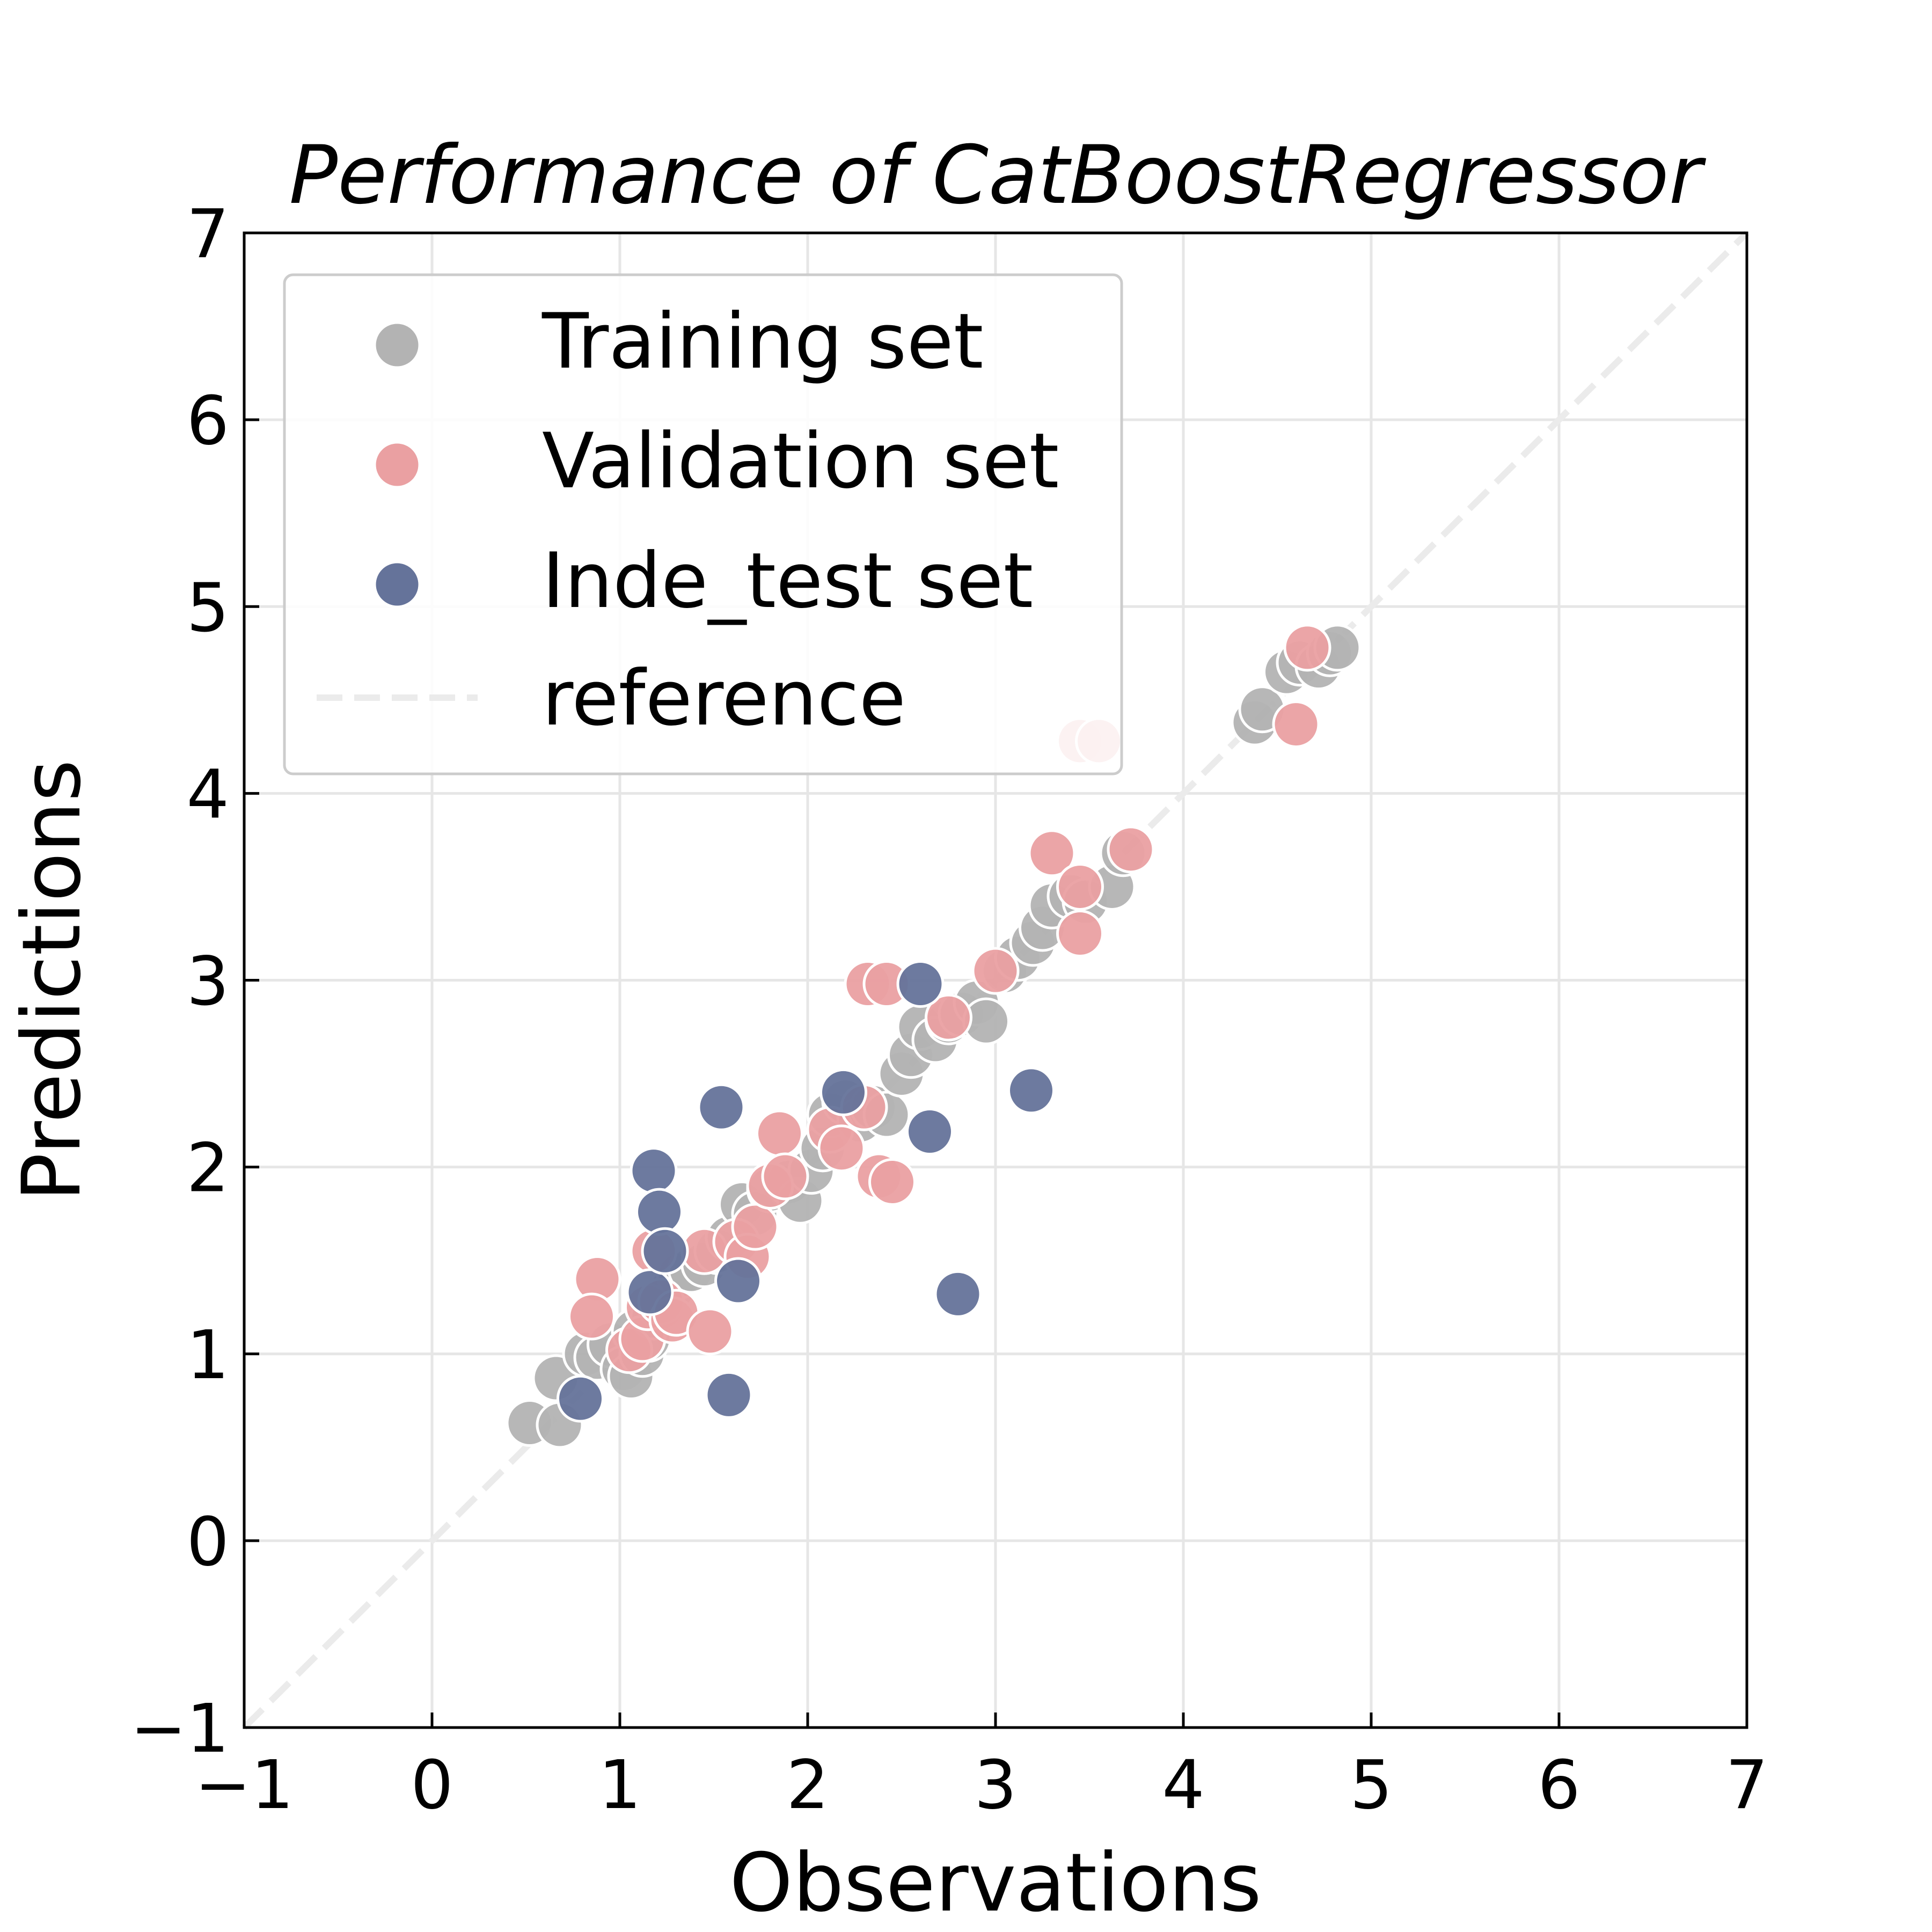  What do you see at coordinates (800, 461) in the screenshot?
I see `legend-label-validation: Validation set` at bounding box center [800, 461].